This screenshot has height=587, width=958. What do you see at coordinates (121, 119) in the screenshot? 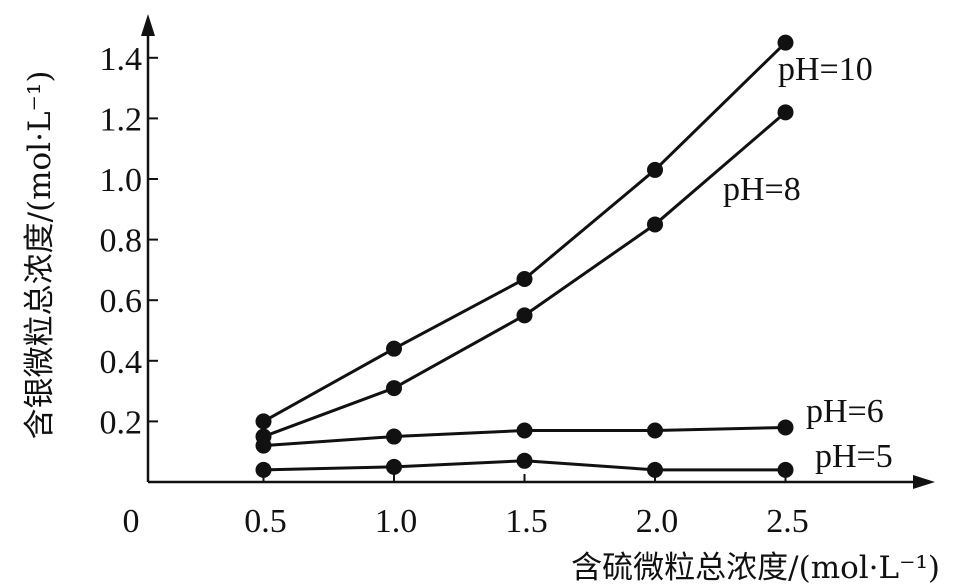
I see `y-tick-label: 1.2` at bounding box center [121, 119].